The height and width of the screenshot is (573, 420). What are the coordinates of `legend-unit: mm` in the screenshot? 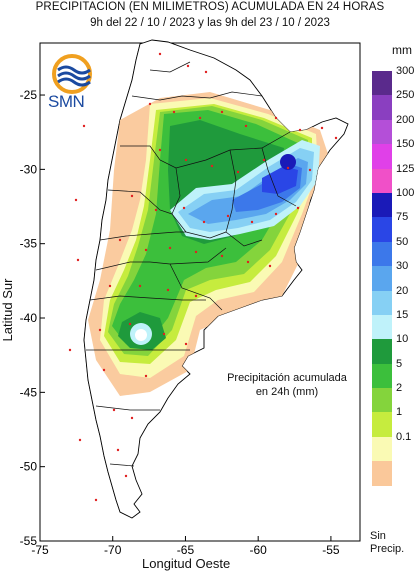 It's located at (402, 50).